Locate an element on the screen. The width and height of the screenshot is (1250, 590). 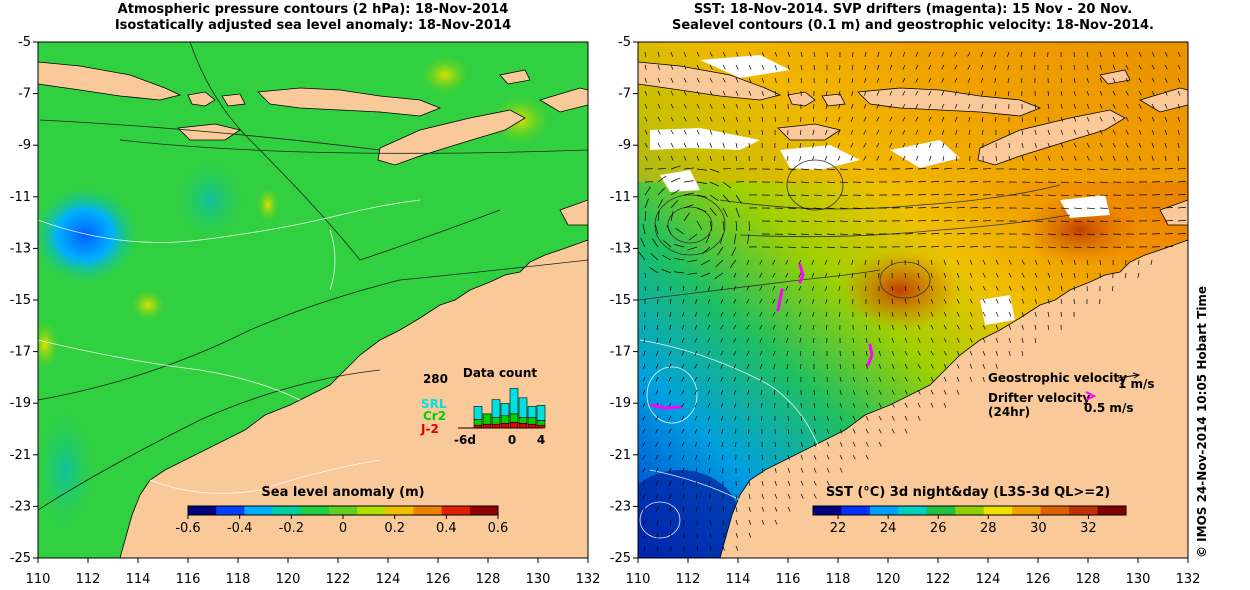
data-count-bar-cr2 is located at coordinates (496, 421).